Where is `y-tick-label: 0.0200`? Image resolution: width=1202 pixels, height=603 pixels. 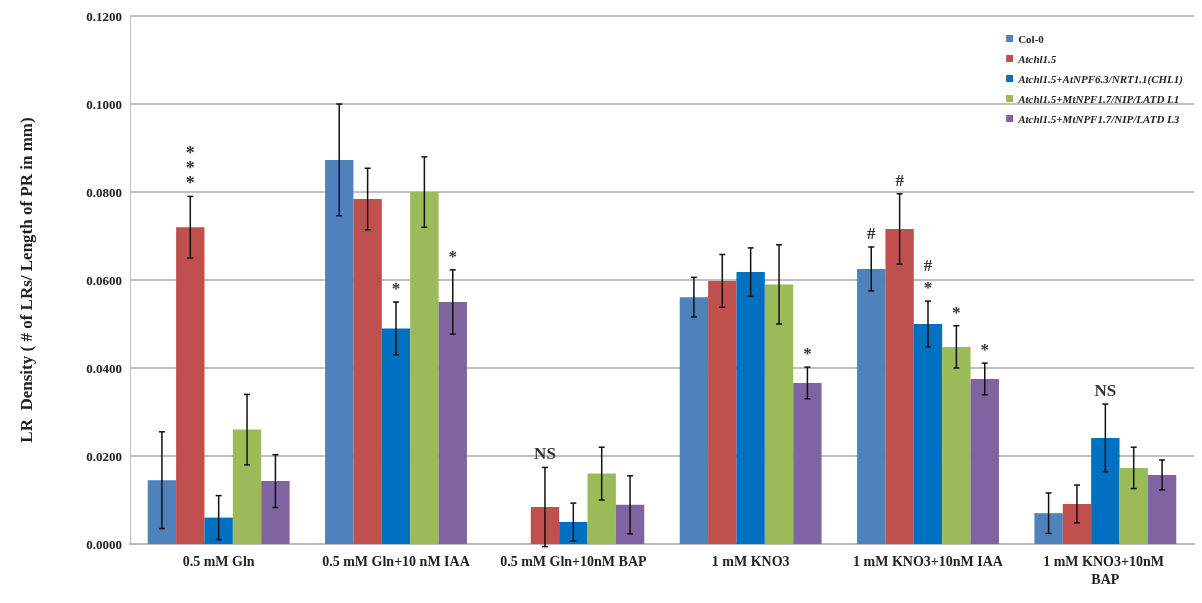
y-tick-label: 0.0200 is located at coordinates (104, 456).